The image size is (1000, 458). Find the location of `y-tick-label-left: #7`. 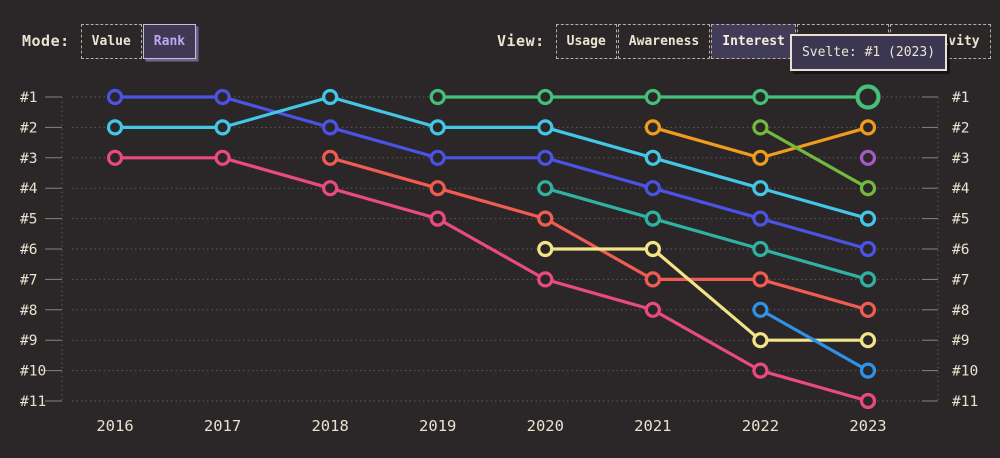

y-tick-label-left: #7 is located at coordinates (28, 280).